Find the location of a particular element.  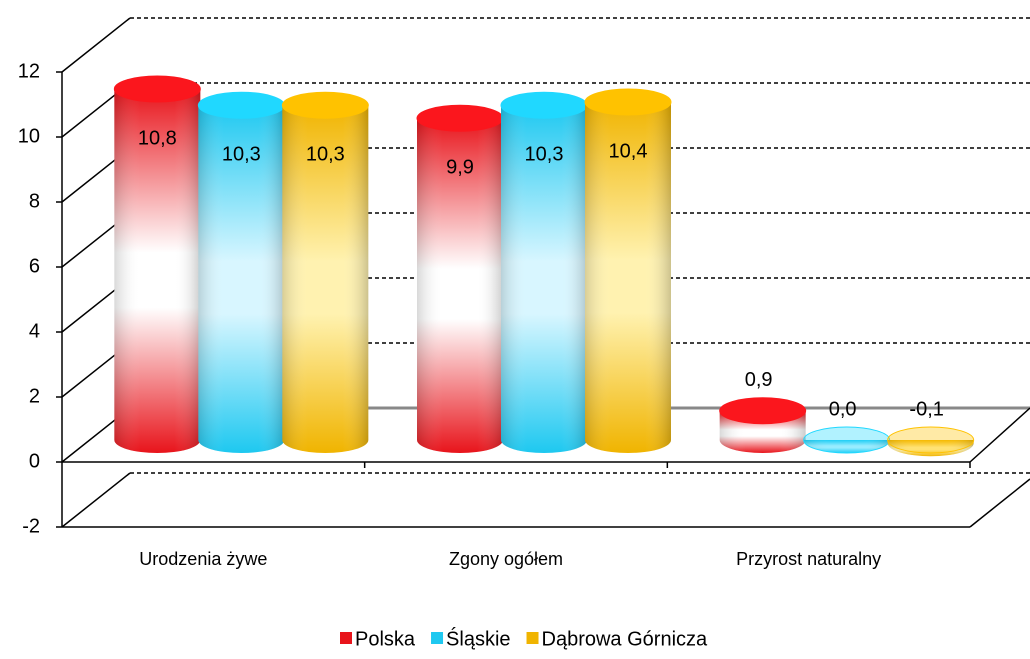

data-label: 10,8 is located at coordinates (157, 138).